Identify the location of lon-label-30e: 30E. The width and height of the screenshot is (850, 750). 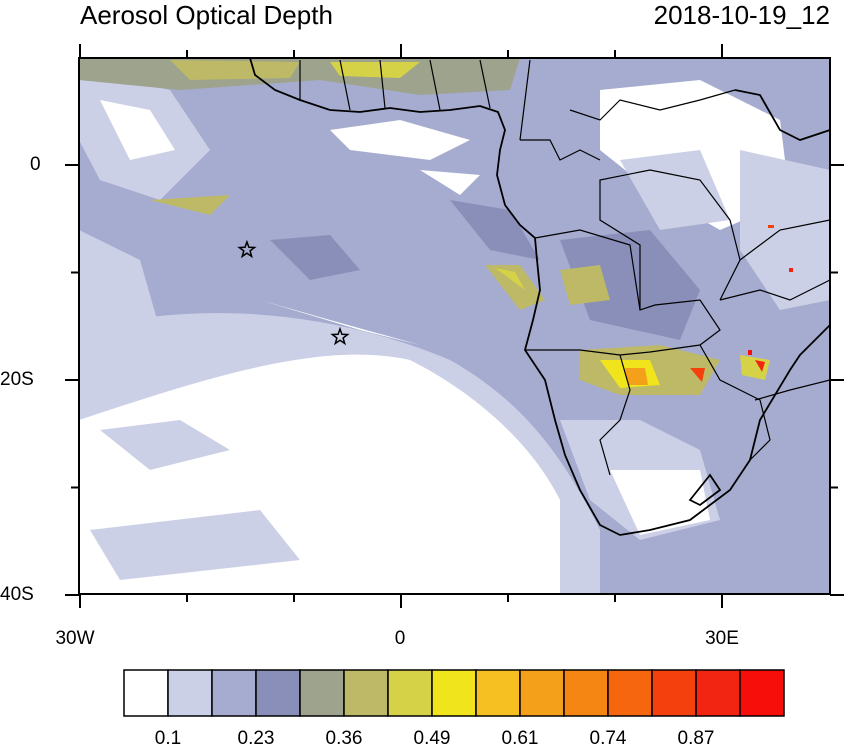
(722, 638).